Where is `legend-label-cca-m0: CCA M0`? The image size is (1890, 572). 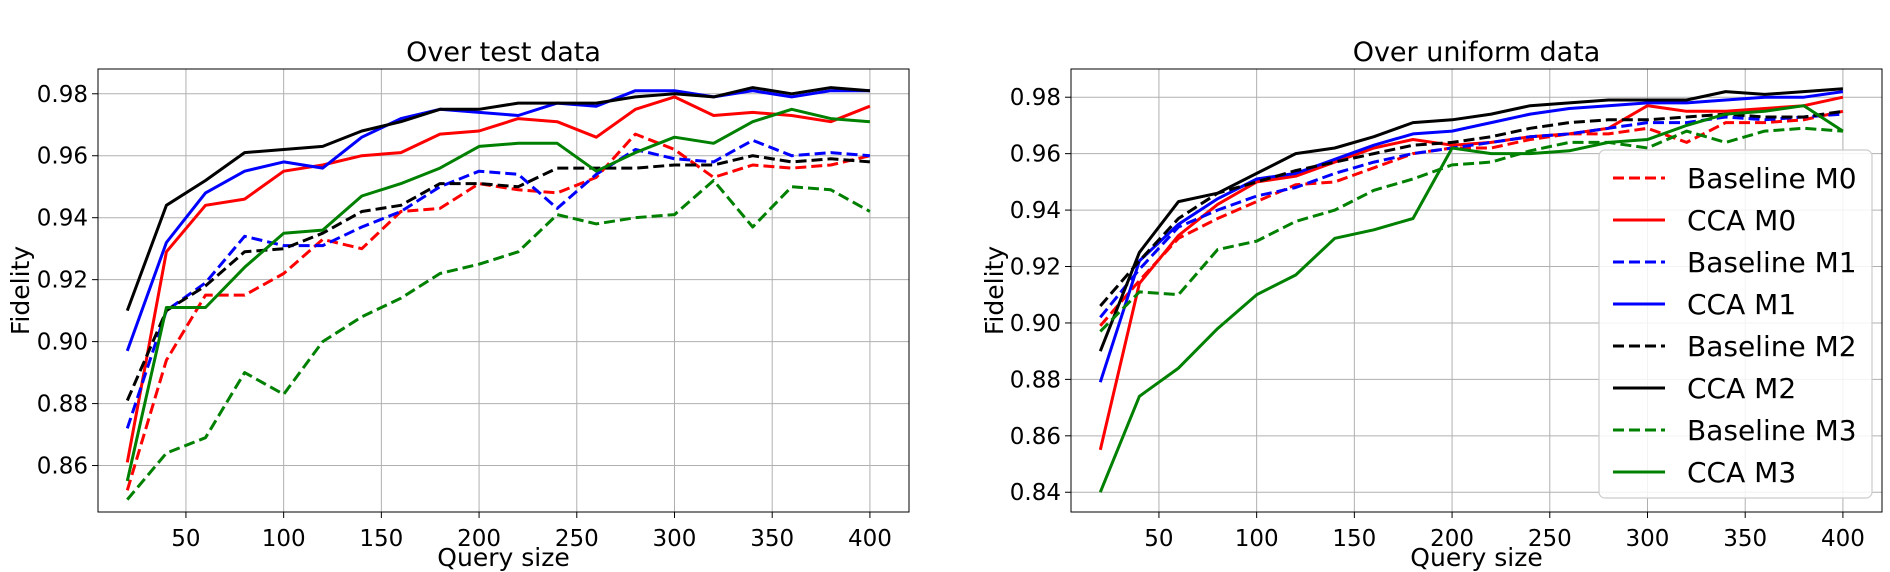 legend-label-cca-m0: CCA M0 is located at coordinates (1741, 220).